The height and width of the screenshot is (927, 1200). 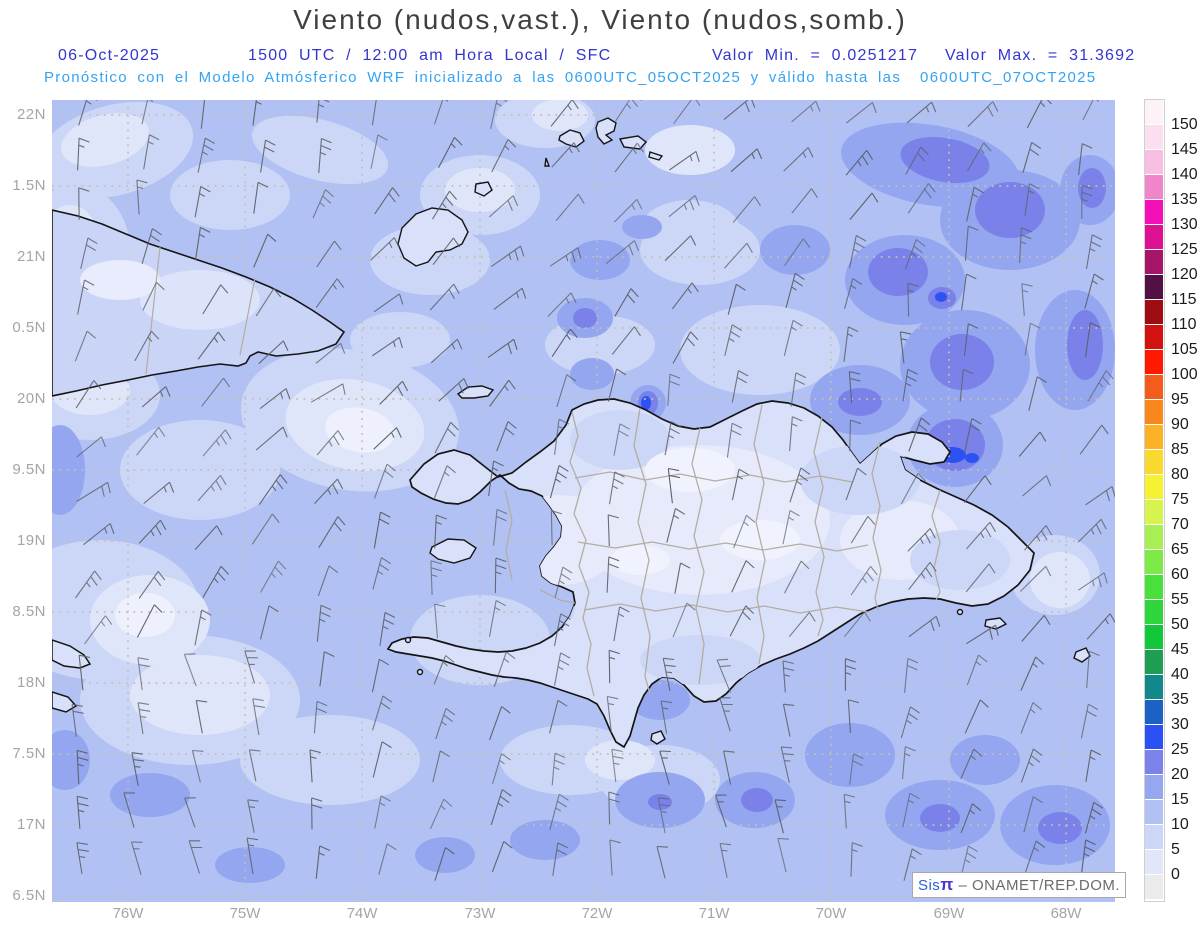 What do you see at coordinates (31, 682) in the screenshot?
I see `lat-label: 18N` at bounding box center [31, 682].